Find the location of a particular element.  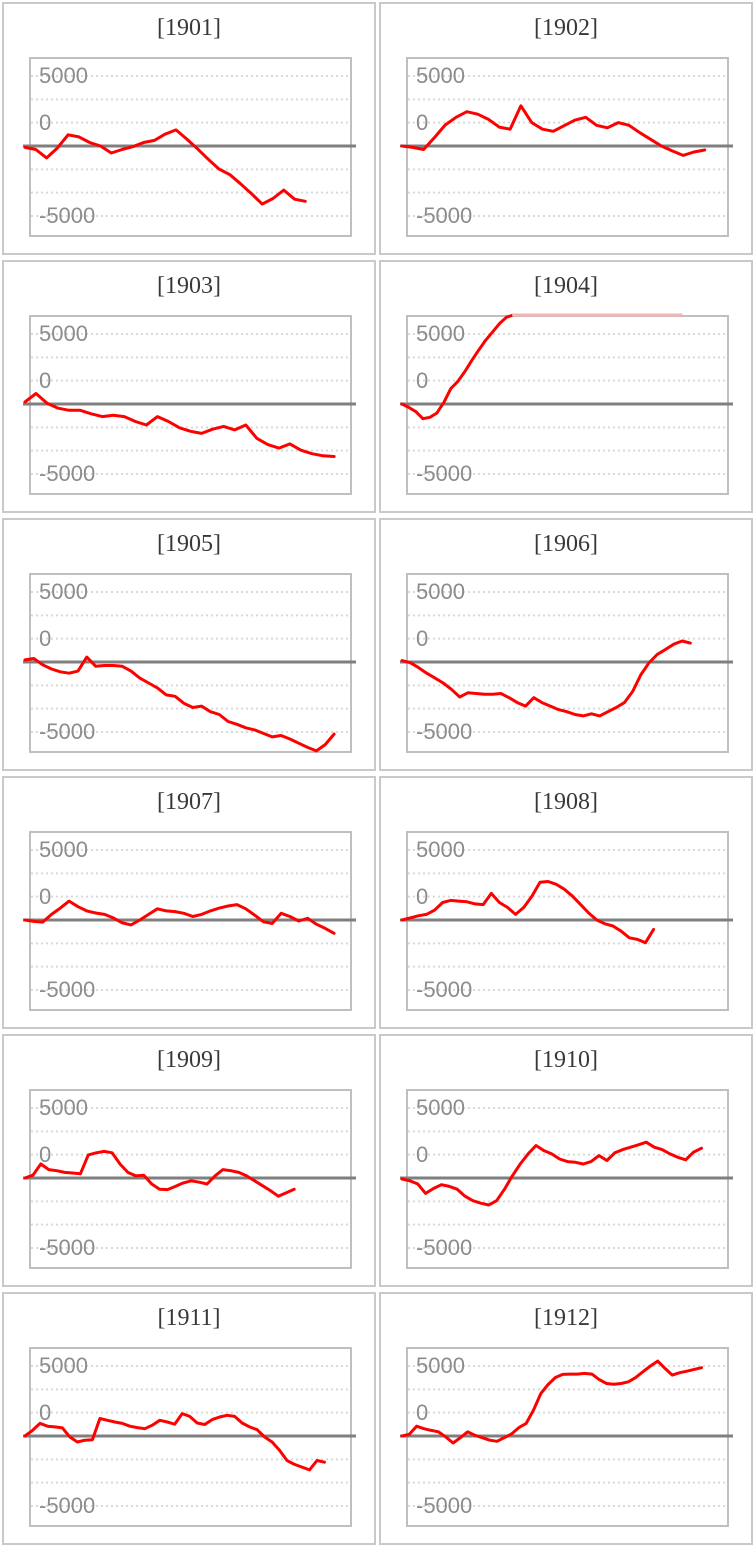

chart-panel-1903: [1903] 5000 0 -5000 is located at coordinates (189, 386).